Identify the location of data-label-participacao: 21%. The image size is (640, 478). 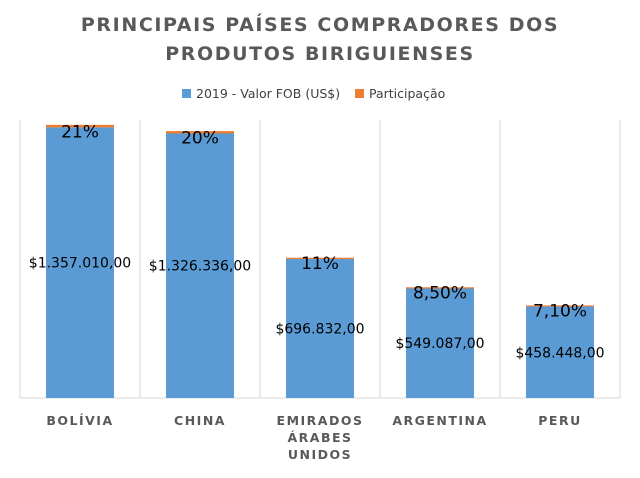
(80, 132).